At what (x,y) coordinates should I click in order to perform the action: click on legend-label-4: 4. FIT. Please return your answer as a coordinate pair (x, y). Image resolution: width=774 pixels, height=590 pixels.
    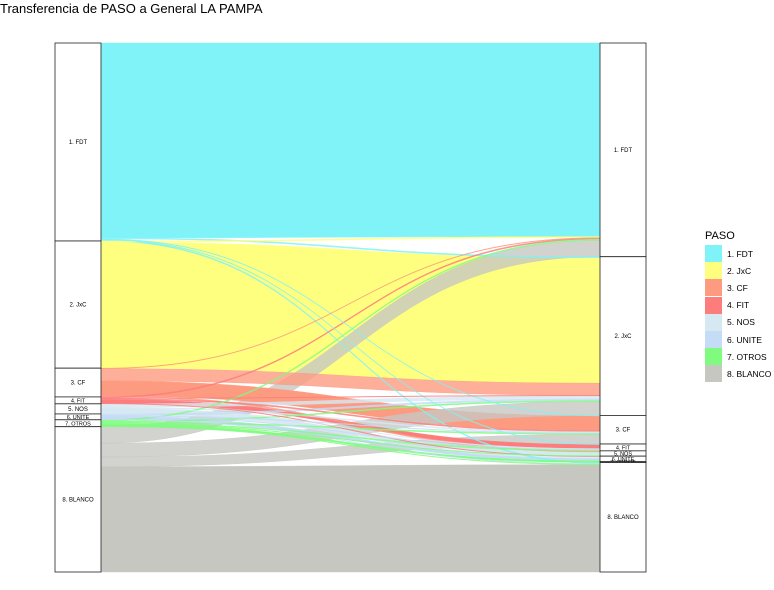
    Looking at the image, I should click on (738, 305).